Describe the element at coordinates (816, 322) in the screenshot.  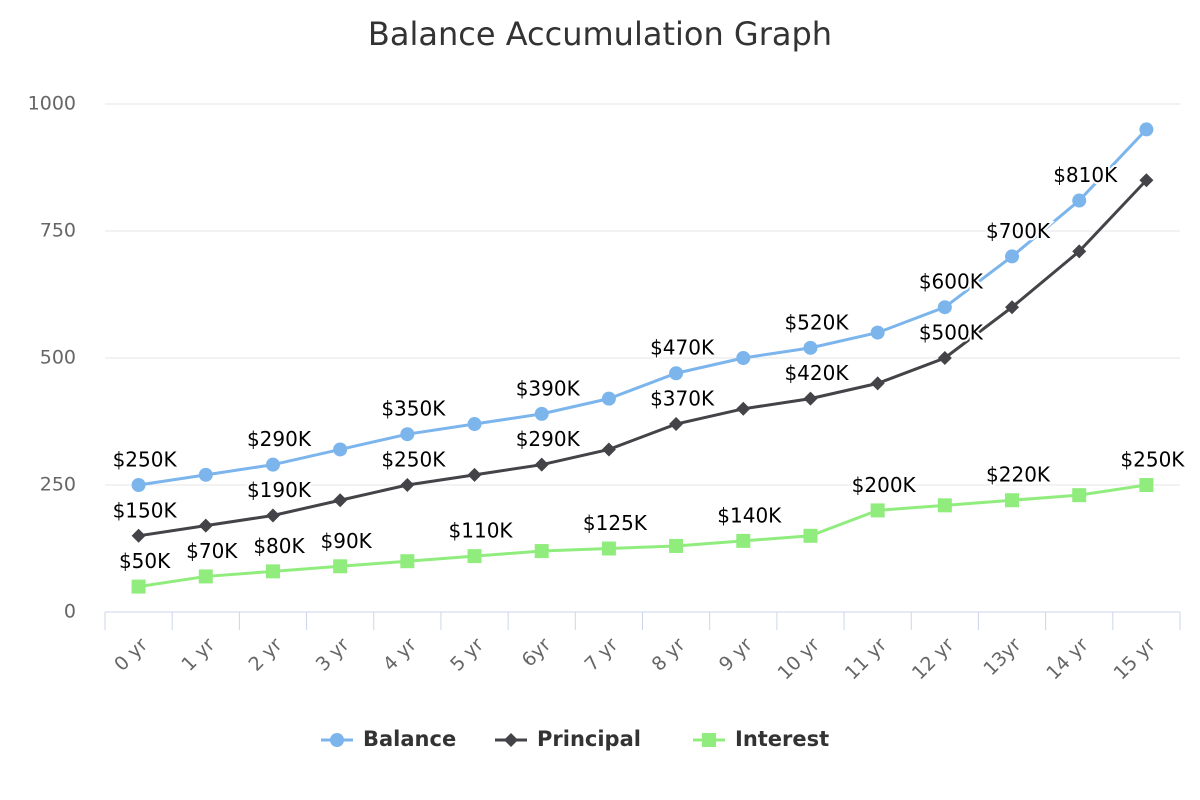
I see `data-label: $520K` at that location.